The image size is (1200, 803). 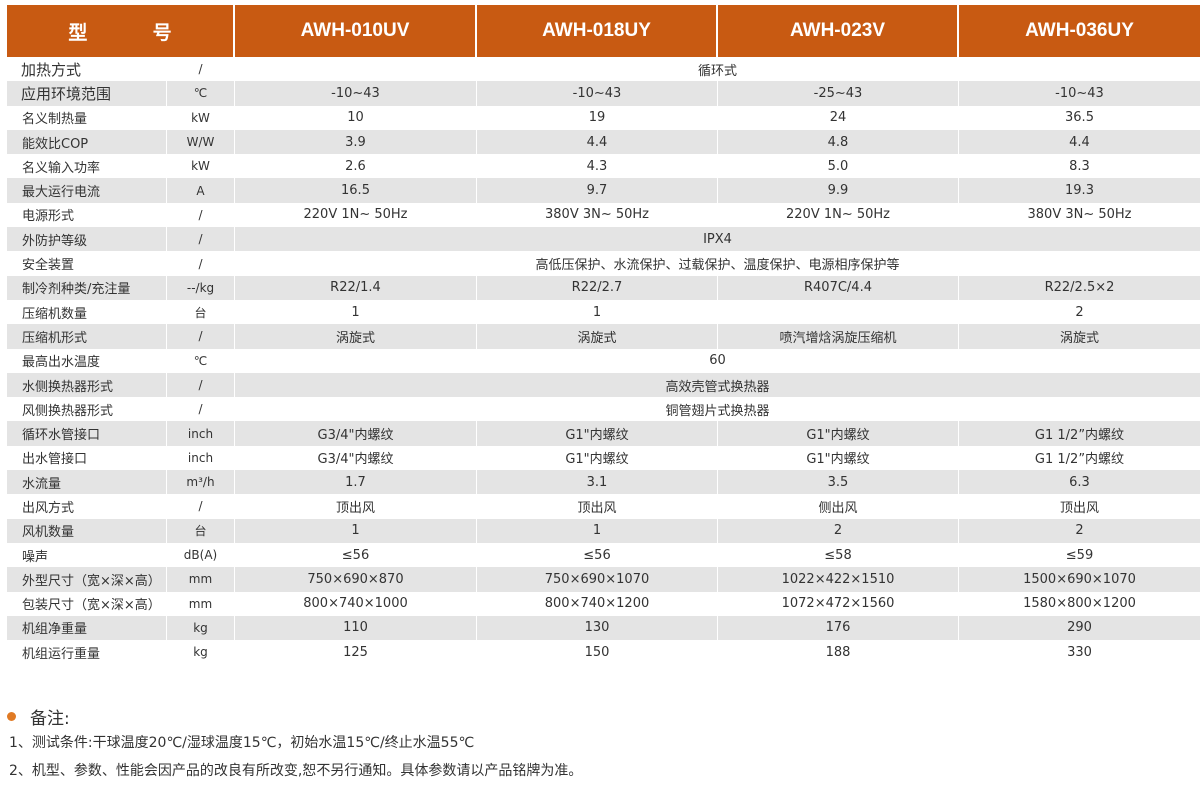 I want to click on table-row: 名义输入功率 kW 2.6 4.3 5.0 8.3, so click(x=603, y=166).